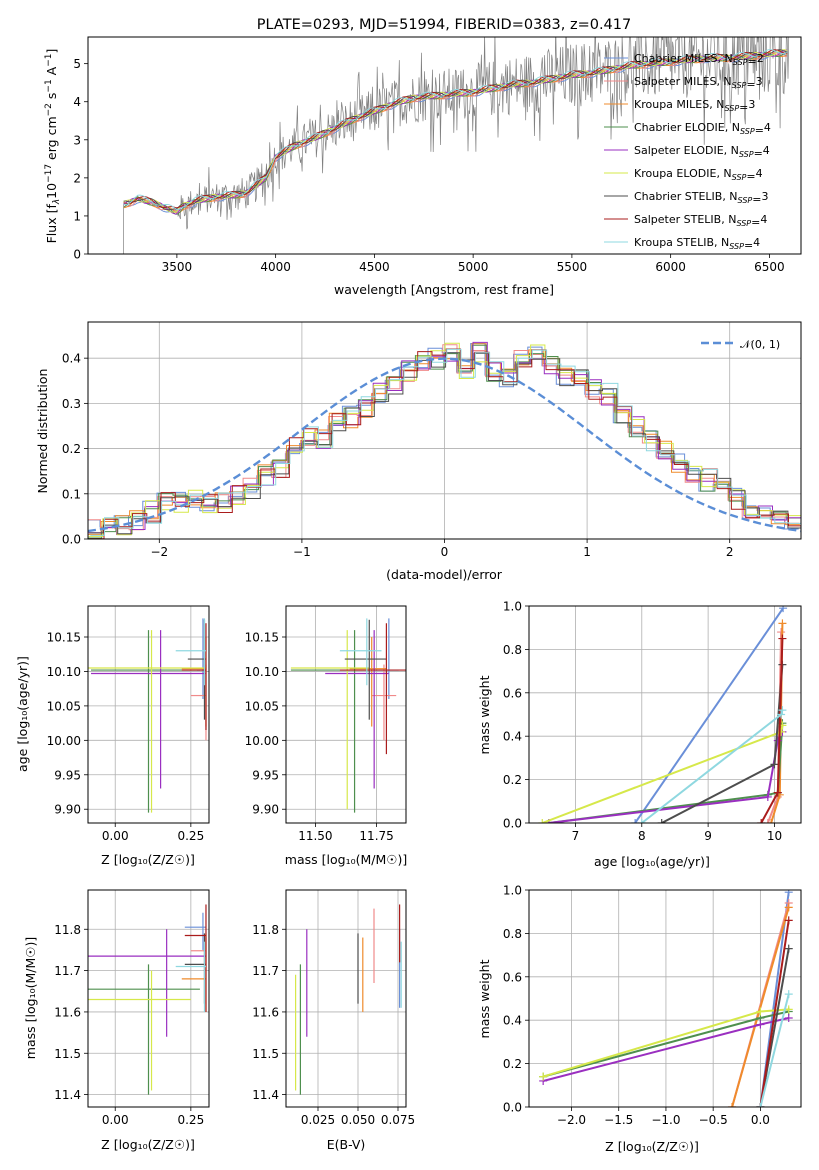 Image resolution: width=819 pixels, height=1170 pixels. Describe the element at coordinates (512, 607) in the screenshot. I see `weight_vs_age-ytick-label: 1.0` at that location.